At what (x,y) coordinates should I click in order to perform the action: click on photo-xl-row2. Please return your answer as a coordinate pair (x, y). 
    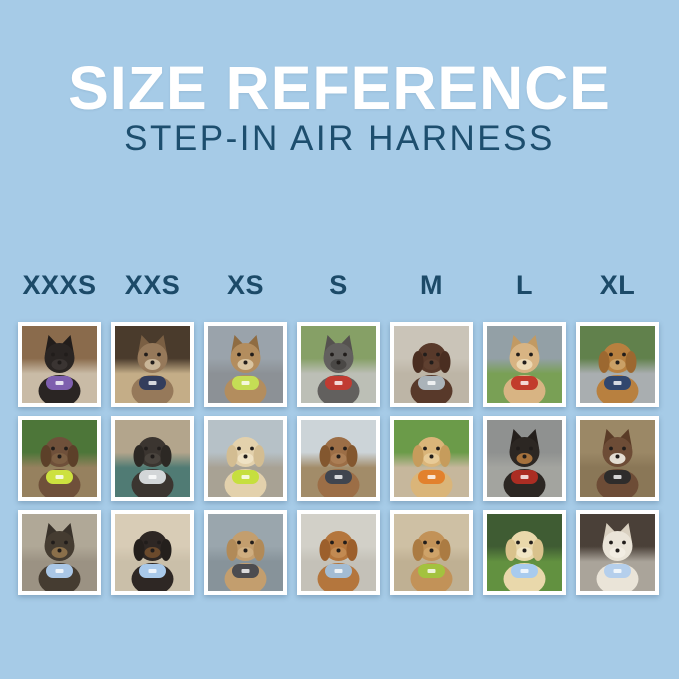
    Looking at the image, I should click on (617, 458).